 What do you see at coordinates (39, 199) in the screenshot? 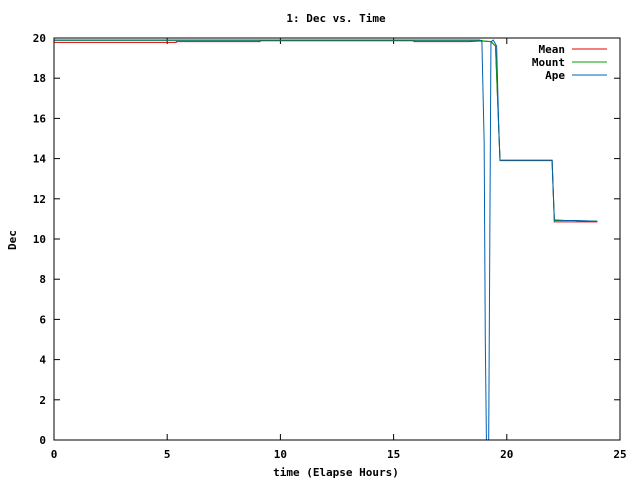
I see `y-tick-label: 12` at bounding box center [39, 199].